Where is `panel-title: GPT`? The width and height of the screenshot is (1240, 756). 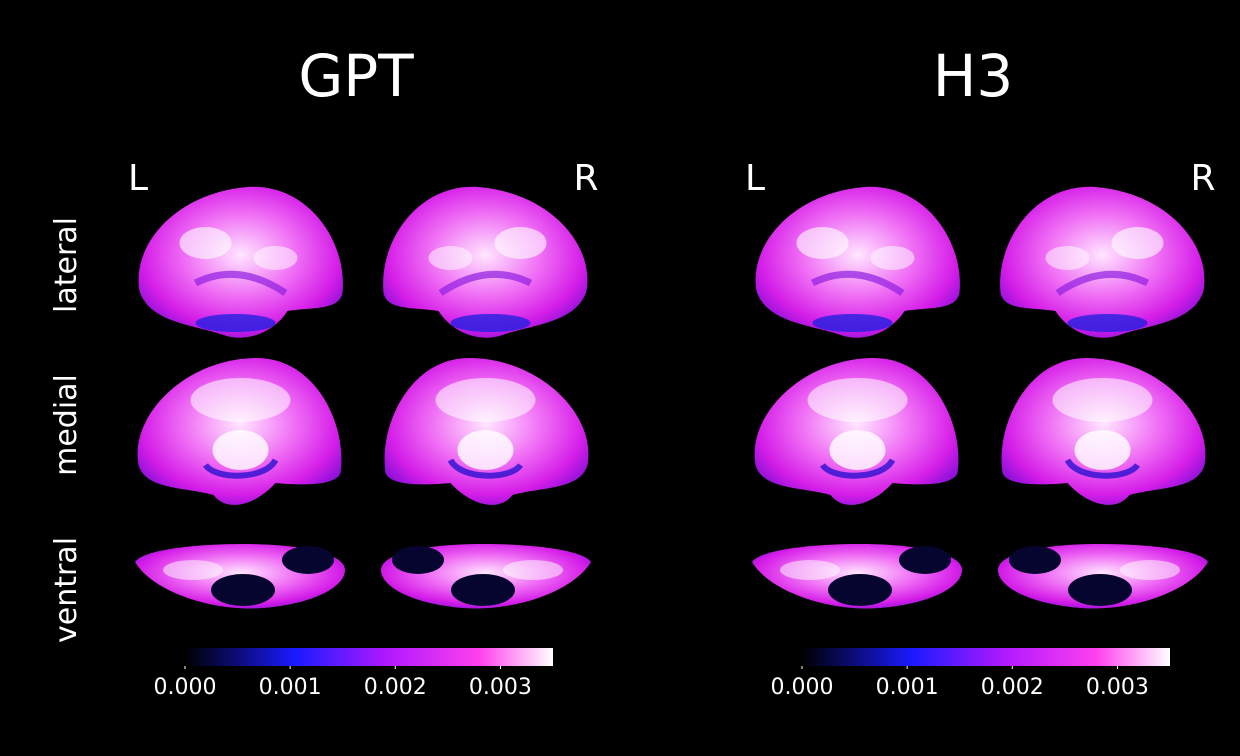
panel-title: GPT is located at coordinates (356, 76).